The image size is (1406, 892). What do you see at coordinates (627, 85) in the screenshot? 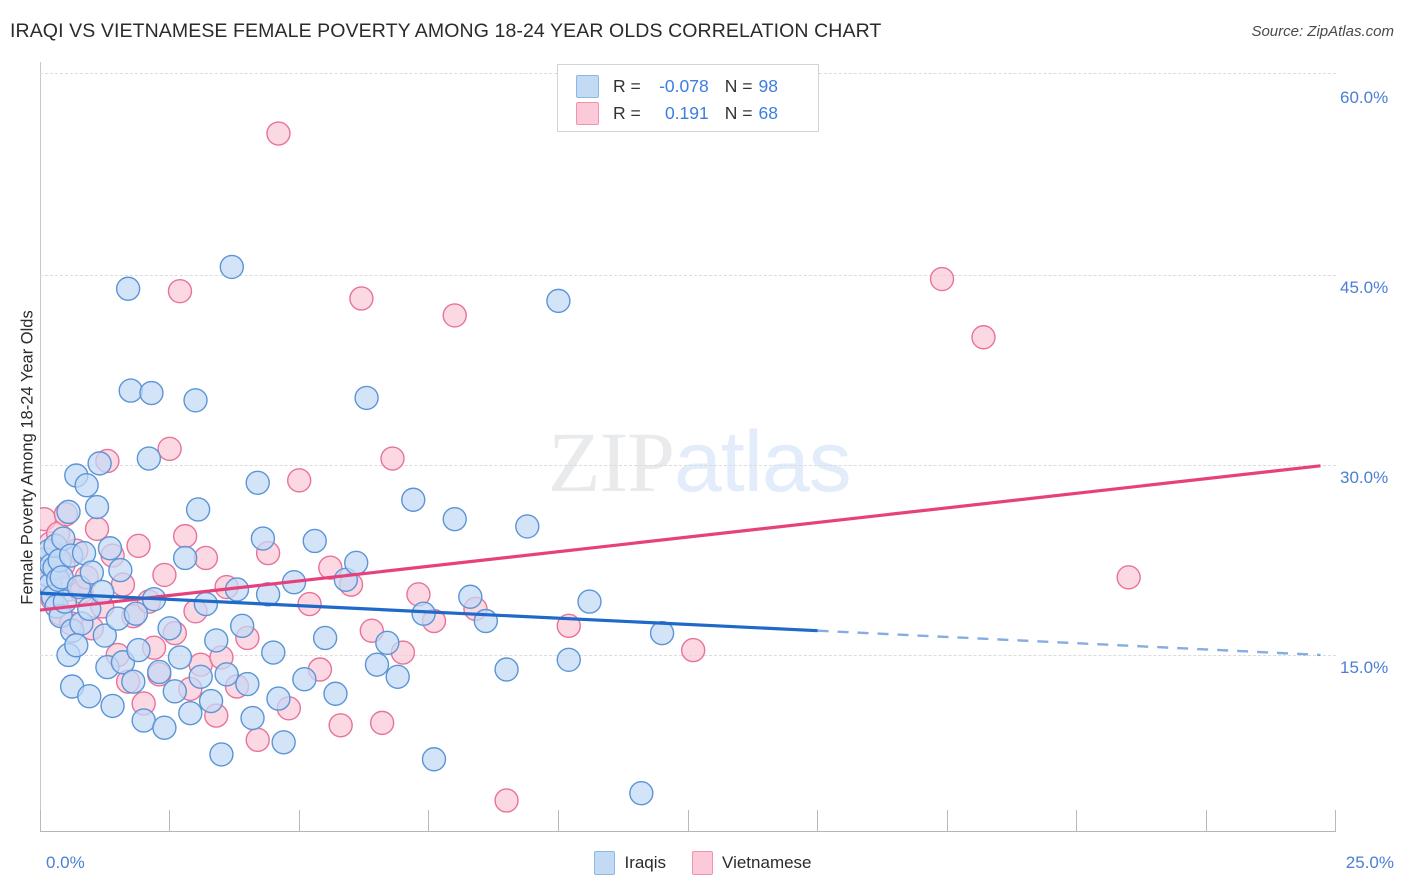
I see `legend-r-label-iraqis: R =` at bounding box center [627, 85].